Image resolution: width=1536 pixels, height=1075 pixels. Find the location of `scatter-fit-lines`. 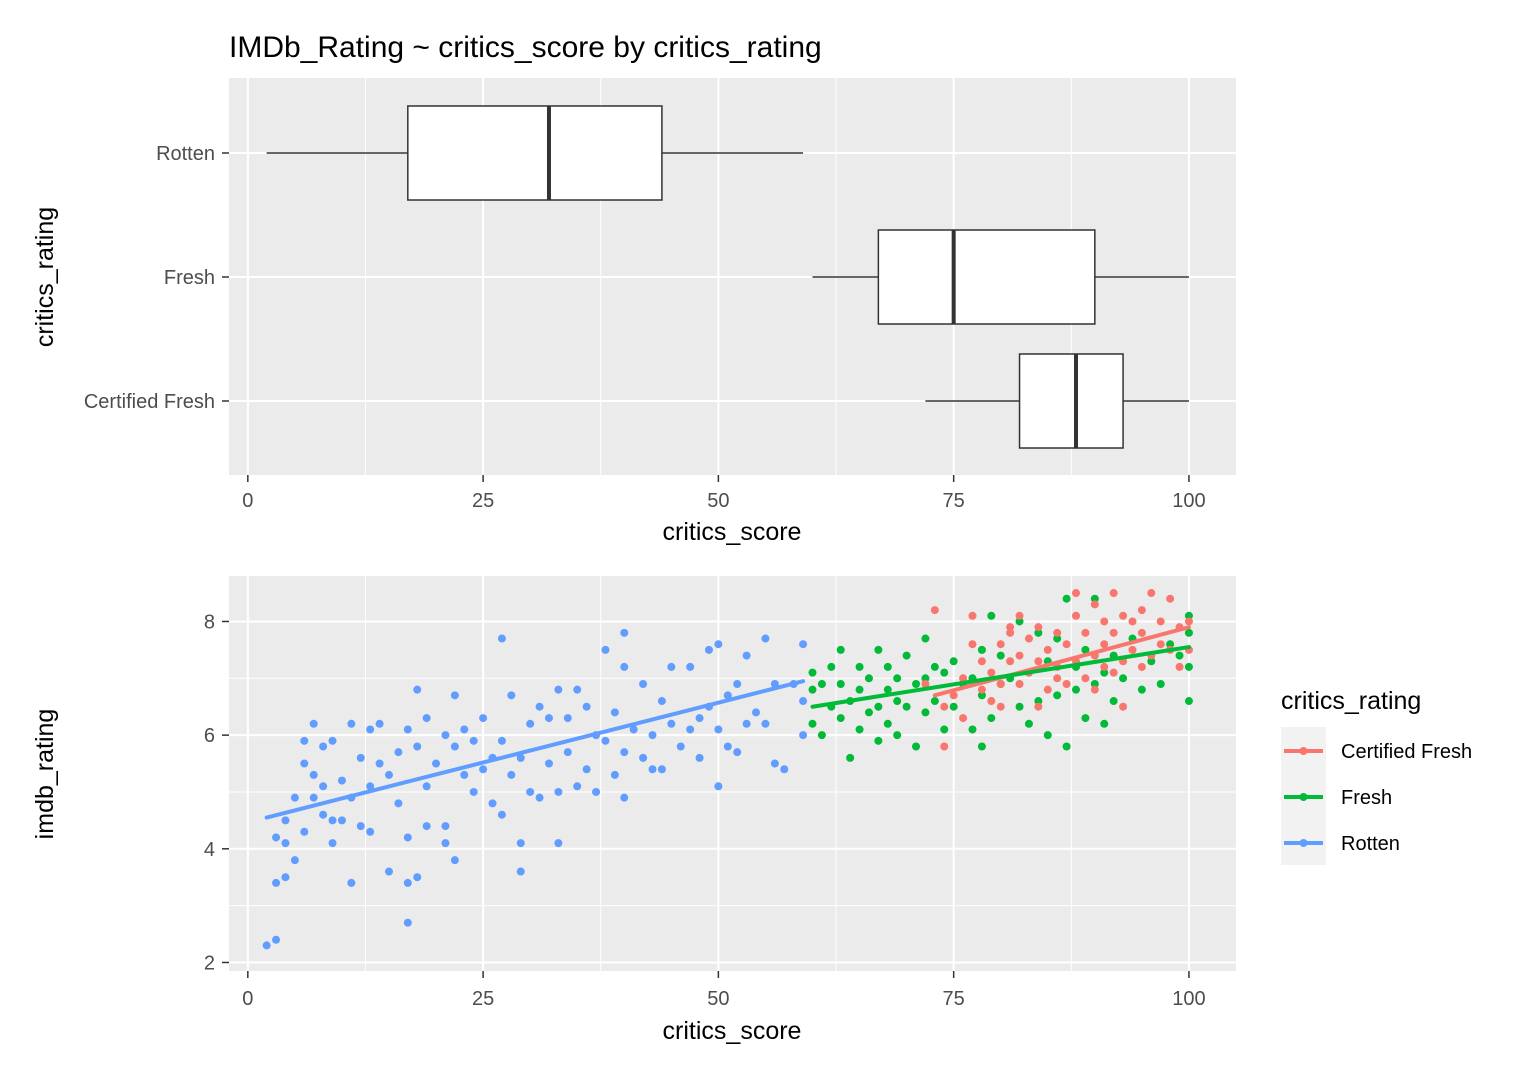

scatter-fit-lines is located at coordinates (727, 722).